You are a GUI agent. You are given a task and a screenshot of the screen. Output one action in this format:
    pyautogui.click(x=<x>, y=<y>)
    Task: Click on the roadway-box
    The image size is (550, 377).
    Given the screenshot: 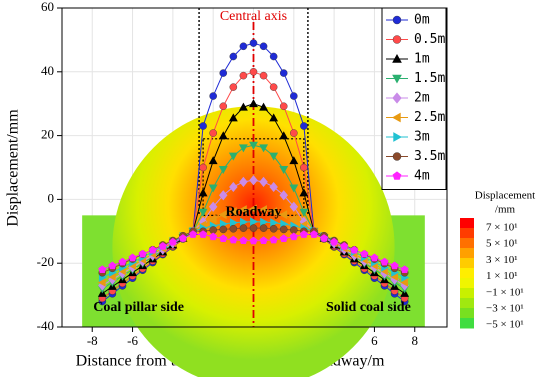 What is the action you would take?
    pyautogui.click(x=253, y=177)
    